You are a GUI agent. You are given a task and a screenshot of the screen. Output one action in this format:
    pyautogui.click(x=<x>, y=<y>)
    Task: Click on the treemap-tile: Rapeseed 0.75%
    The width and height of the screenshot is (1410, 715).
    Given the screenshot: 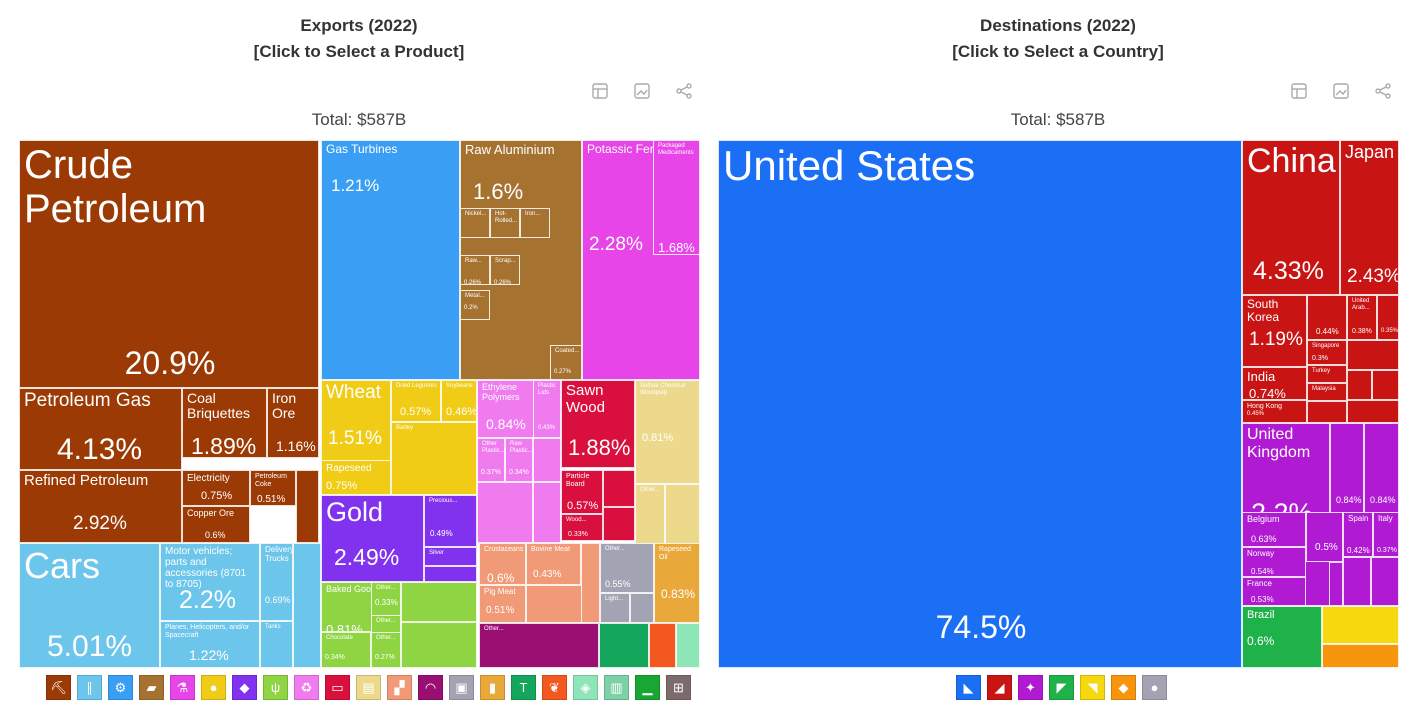 What is the action you would take?
    pyautogui.click(x=356, y=477)
    